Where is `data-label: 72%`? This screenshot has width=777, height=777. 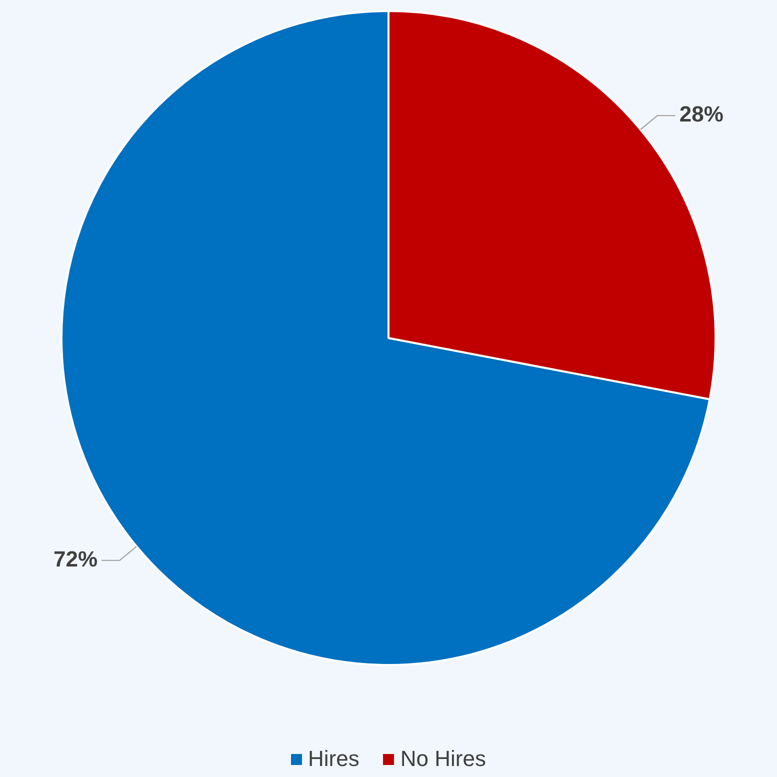 data-label: 72% is located at coordinates (76, 559).